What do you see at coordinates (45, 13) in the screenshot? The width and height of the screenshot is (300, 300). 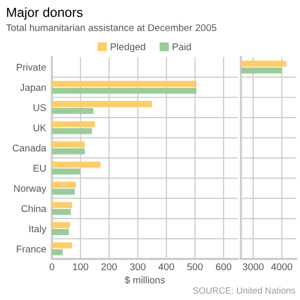 I see `chart-title: Major donors` at bounding box center [45, 13].